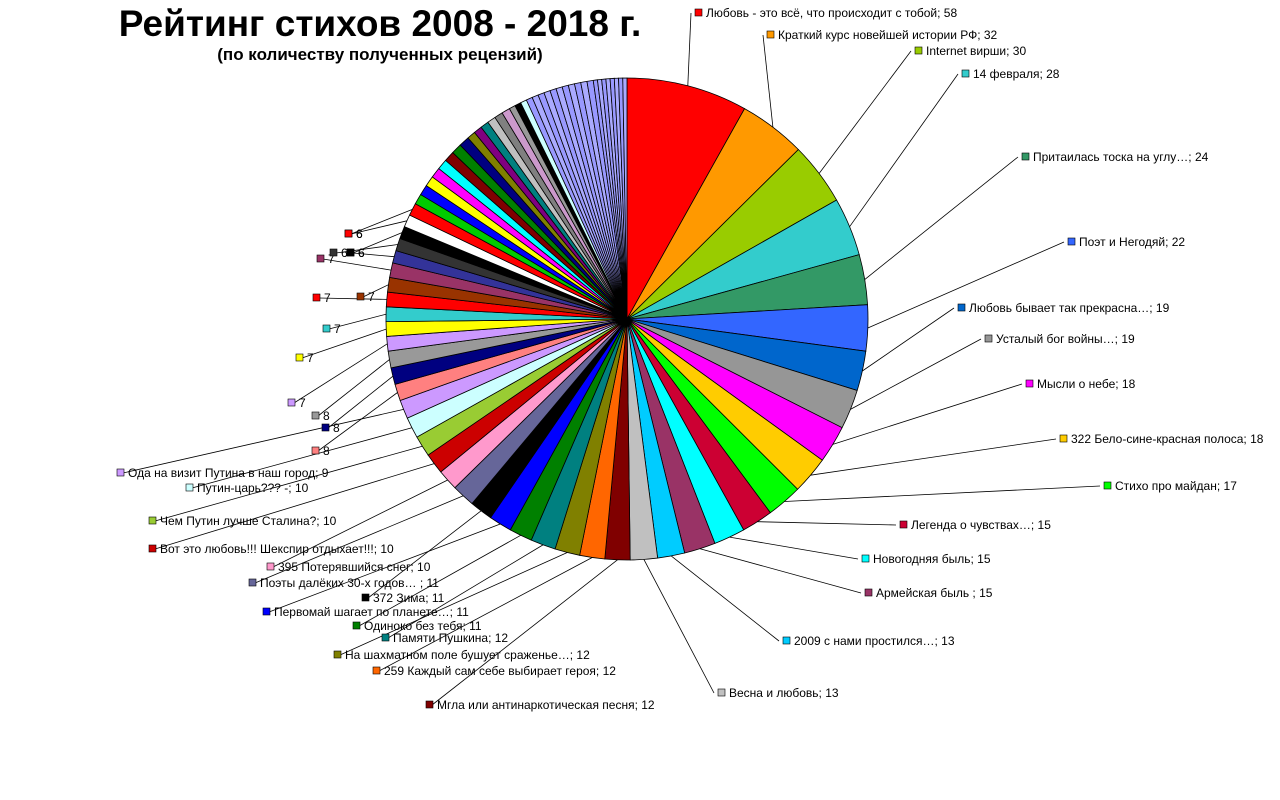 Image resolution: width=1280 pixels, height=800 pixels. What do you see at coordinates (500, 671) in the screenshot?
I see `data-label: 259 Каждый сам себе выбирает героя; 12` at bounding box center [500, 671].